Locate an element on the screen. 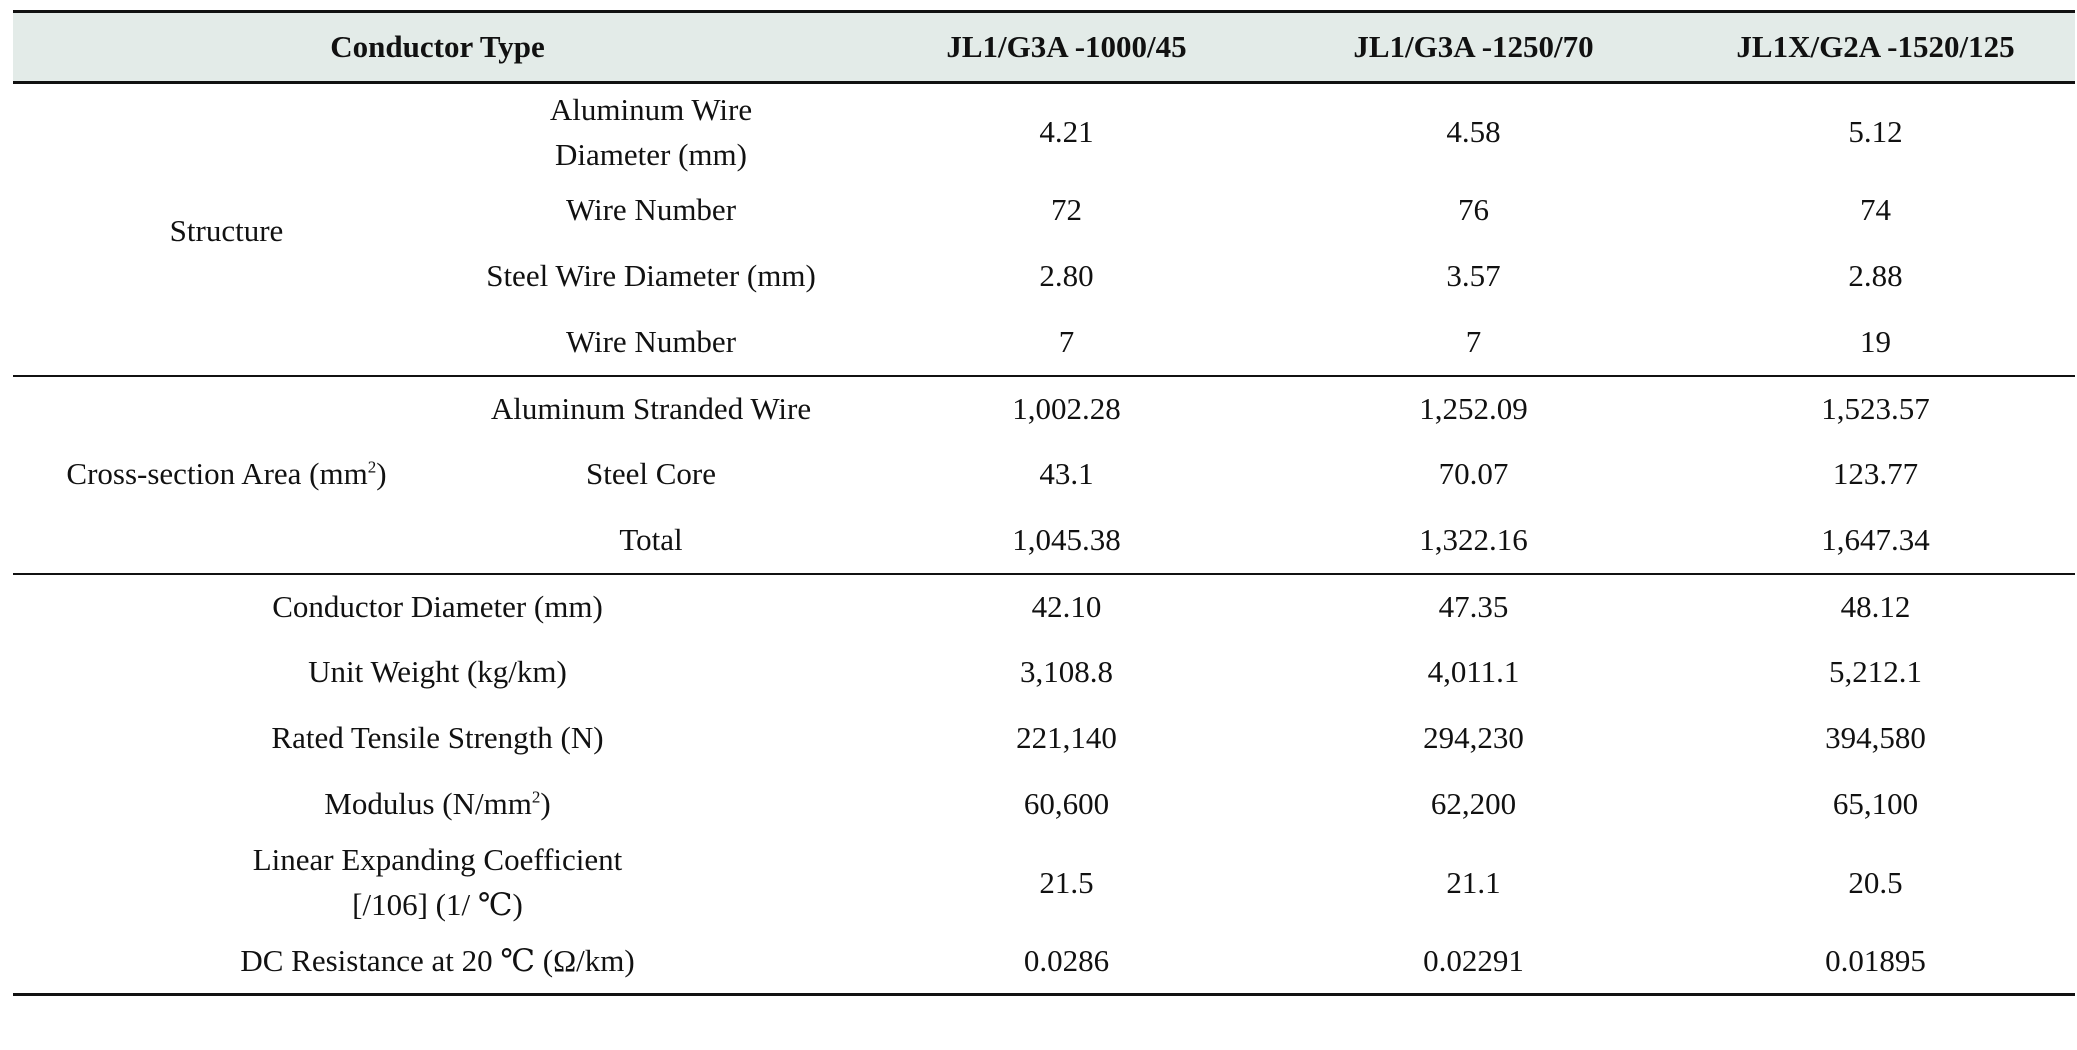 This screenshot has height=1050, width=2077. cell-value: 4.21 is located at coordinates (1066, 132).